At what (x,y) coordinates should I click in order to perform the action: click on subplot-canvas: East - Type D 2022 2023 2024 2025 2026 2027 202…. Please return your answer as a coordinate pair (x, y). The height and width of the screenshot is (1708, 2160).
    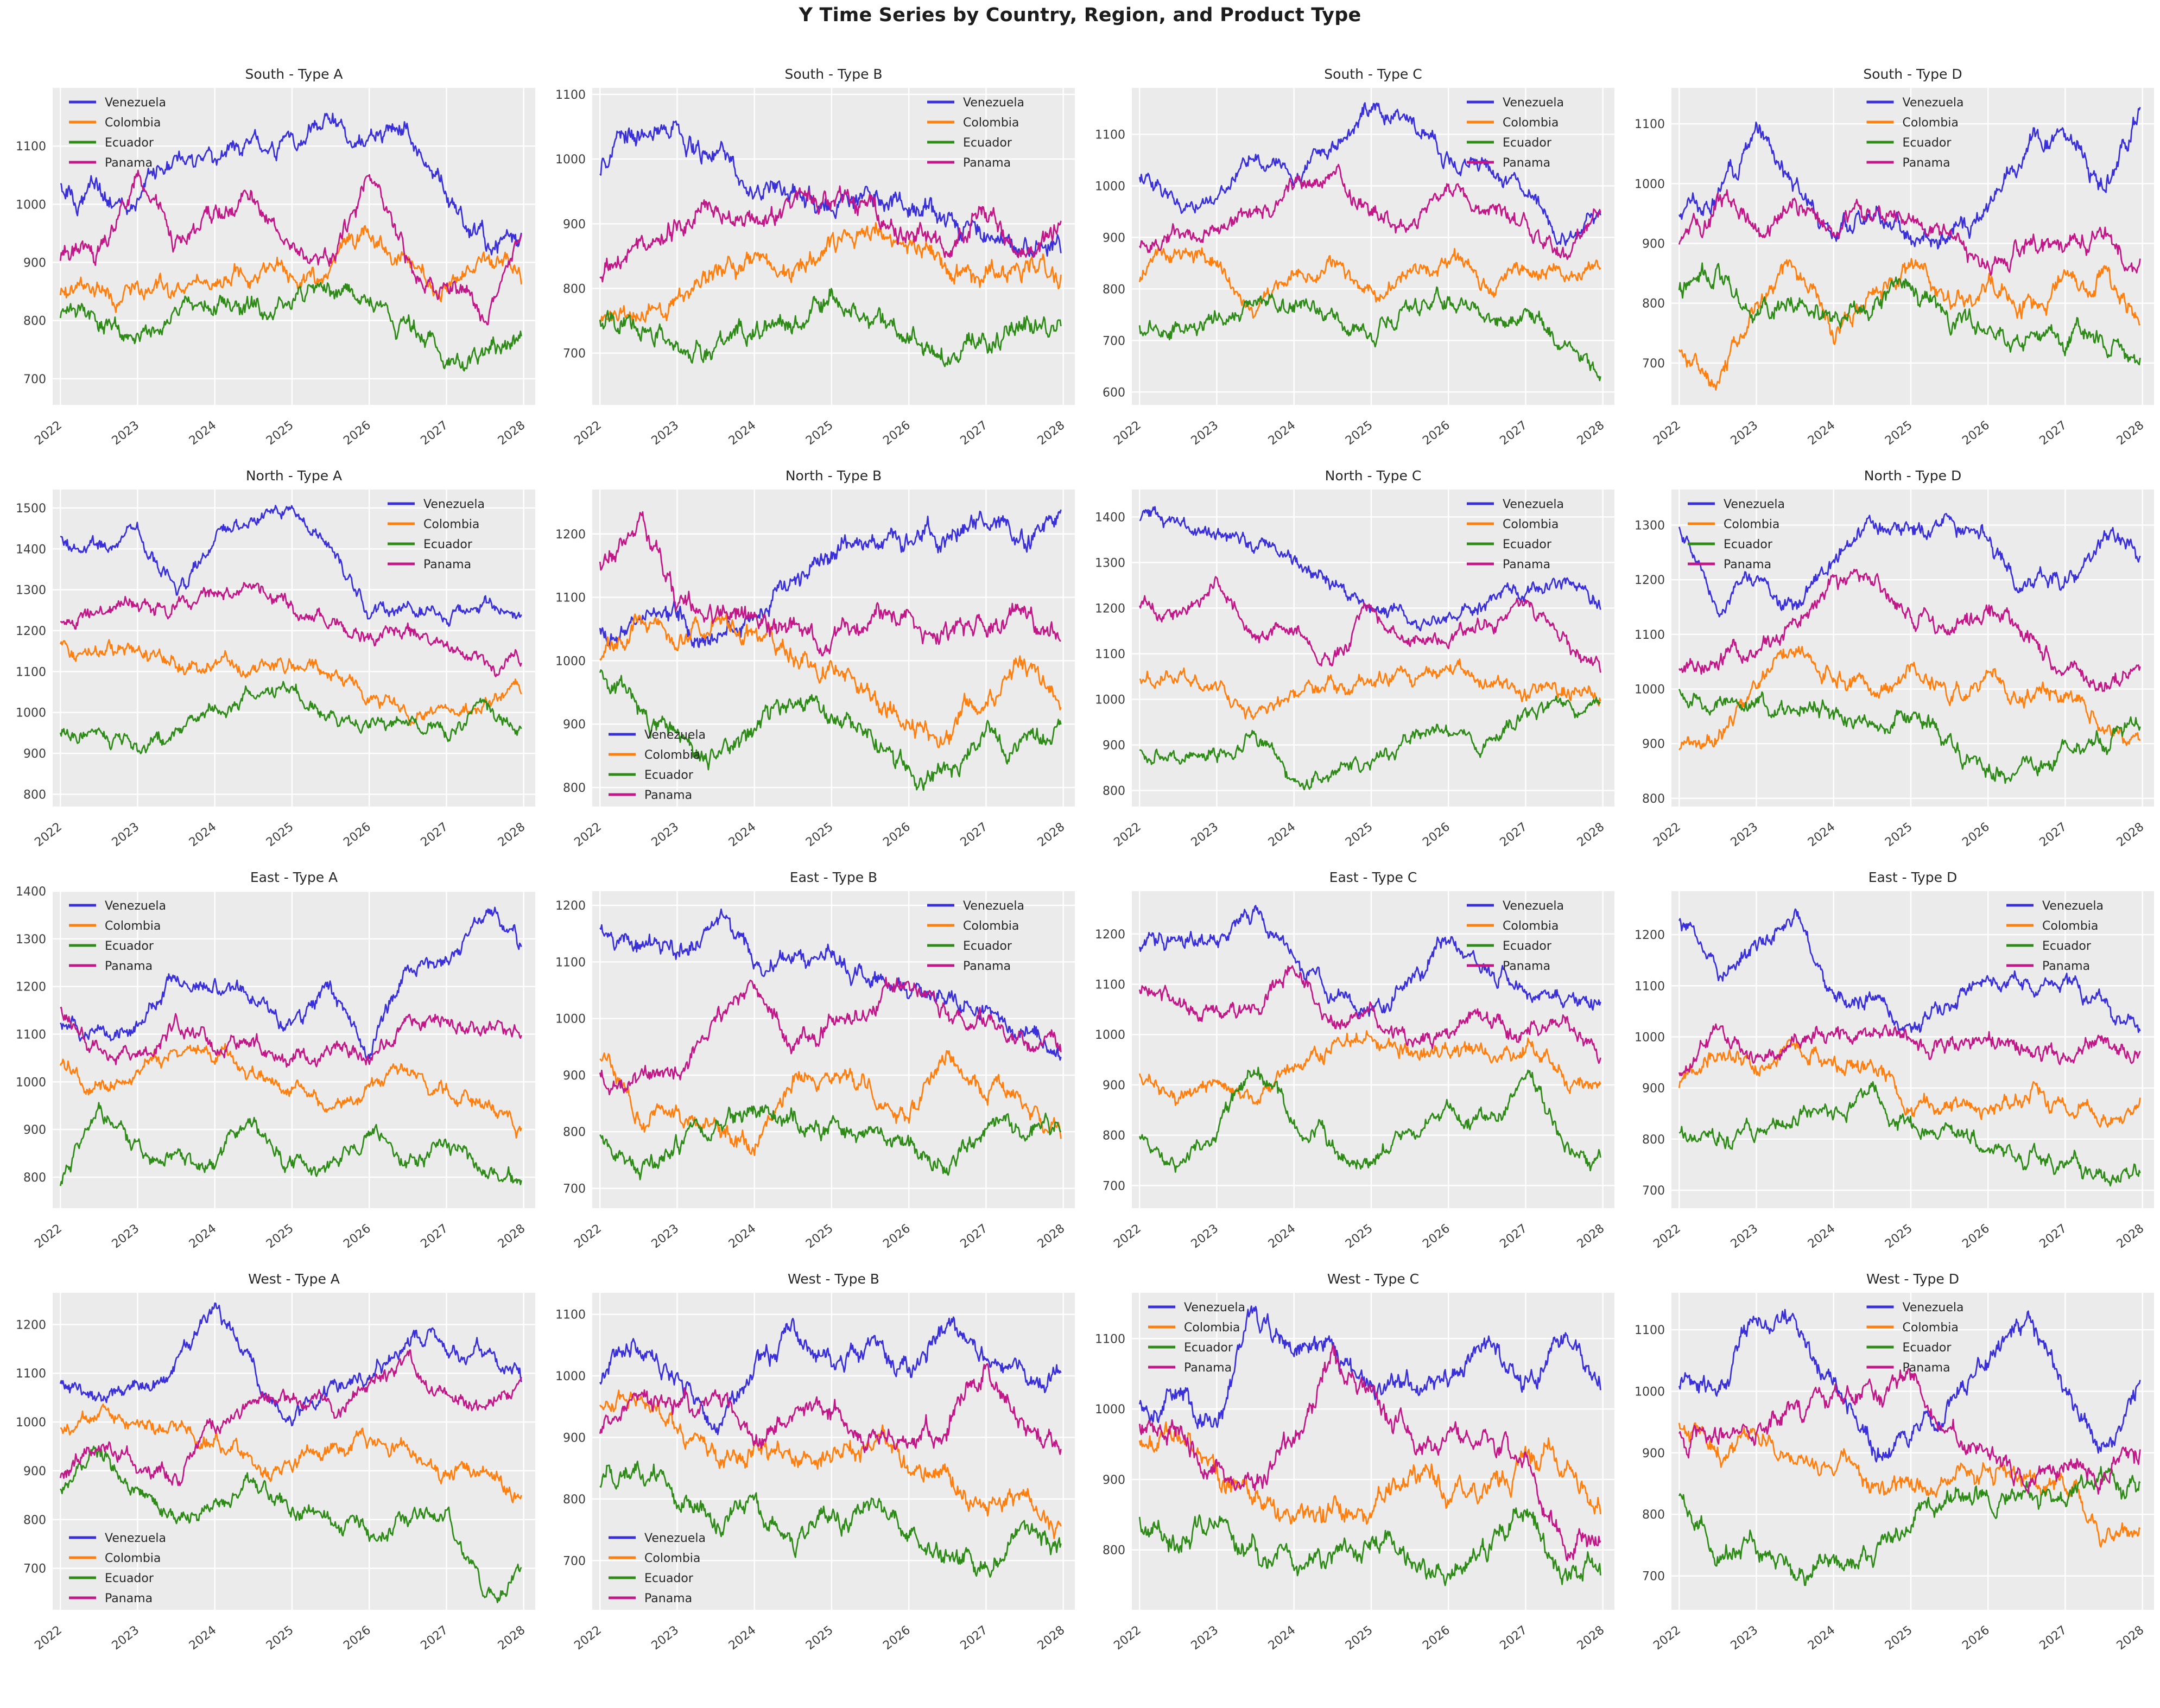
    Looking at the image, I should click on (1894, 1060).